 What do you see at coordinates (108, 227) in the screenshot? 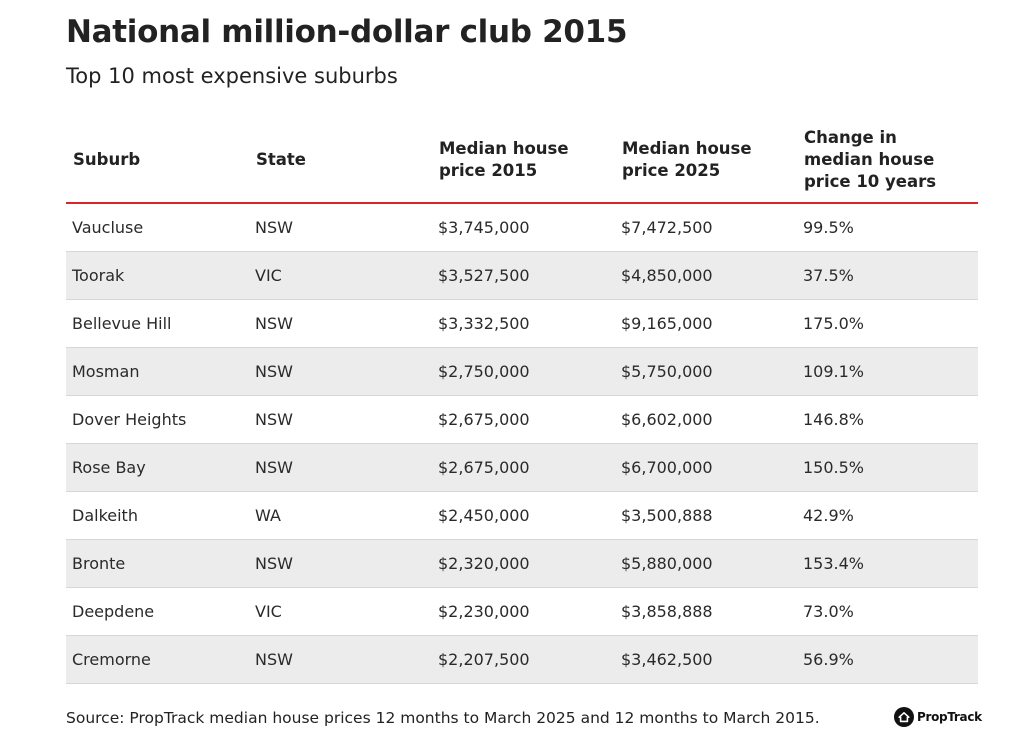
I see `suburb-cell: Vaucluse` at bounding box center [108, 227].